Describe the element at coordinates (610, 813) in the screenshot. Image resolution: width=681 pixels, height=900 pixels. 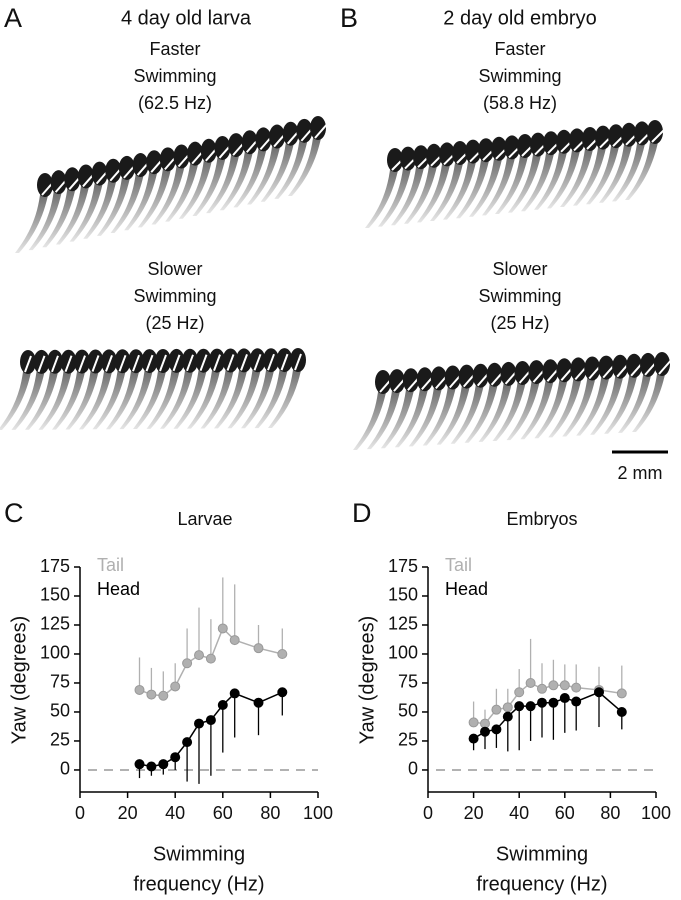
I see `x-tick-label: 80` at that location.